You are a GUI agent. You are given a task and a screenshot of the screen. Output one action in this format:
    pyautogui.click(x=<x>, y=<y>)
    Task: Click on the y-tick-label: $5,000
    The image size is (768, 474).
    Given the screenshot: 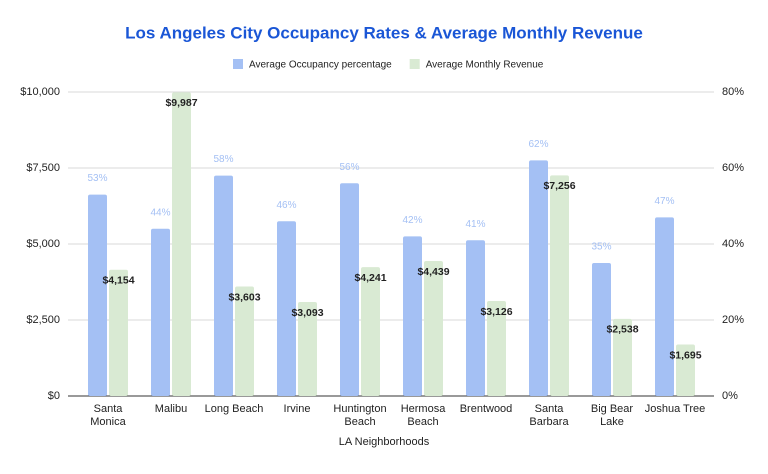 What is the action you would take?
    pyautogui.click(x=43, y=244)
    